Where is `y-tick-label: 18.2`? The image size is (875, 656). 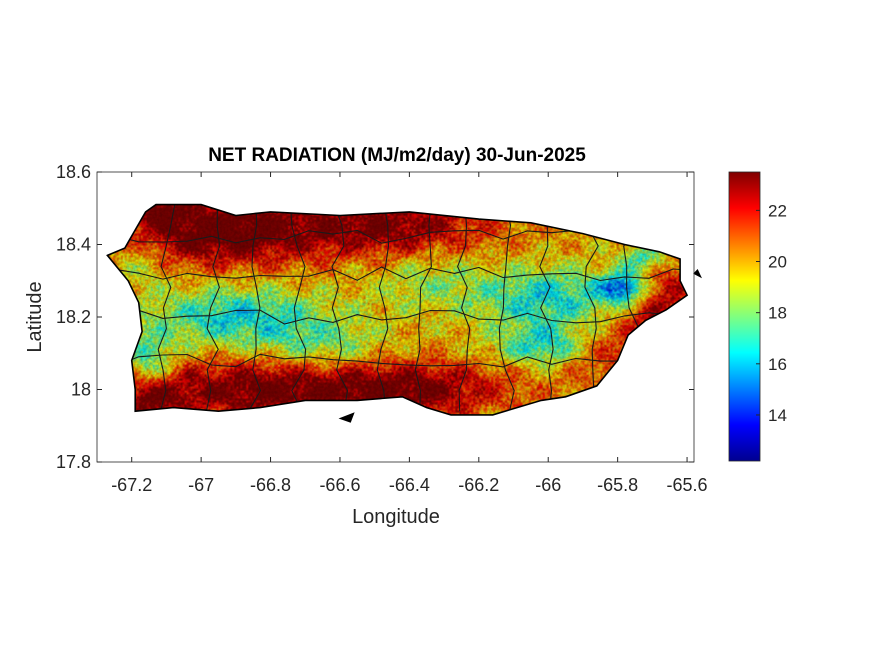 y-tick-label: 18.2 is located at coordinates (73, 317).